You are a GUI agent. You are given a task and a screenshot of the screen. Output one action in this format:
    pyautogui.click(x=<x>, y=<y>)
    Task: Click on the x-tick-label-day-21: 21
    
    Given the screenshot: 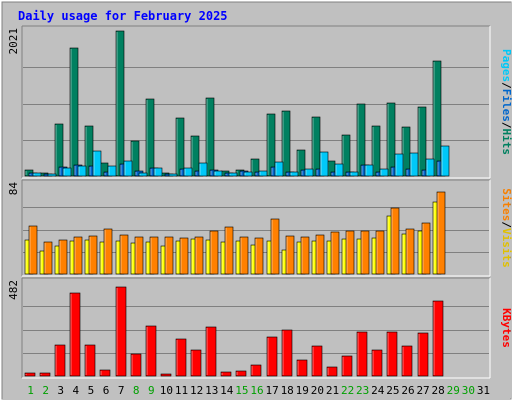 What is the action you would take?
    pyautogui.click(x=332, y=390)
    